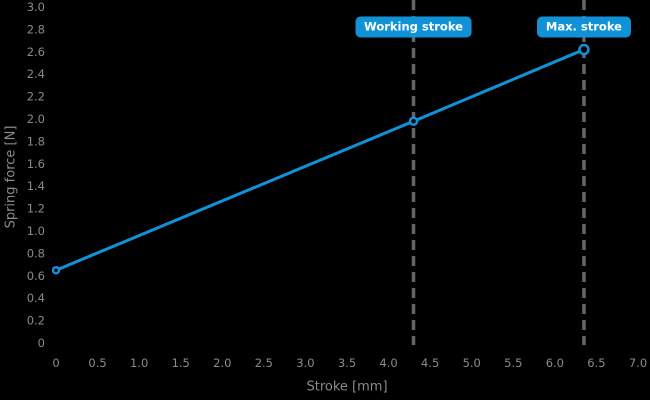 The image size is (650, 400). What do you see at coordinates (36, 186) in the screenshot?
I see `y-tick-label: 1.4` at bounding box center [36, 186].